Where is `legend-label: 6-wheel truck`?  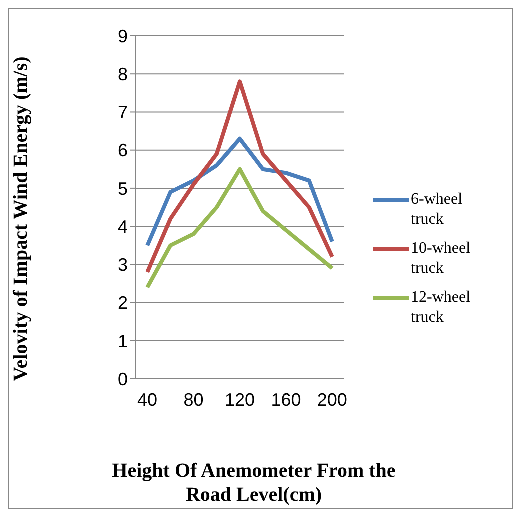 legend-label: 6-wheel truck is located at coordinates (437, 210).